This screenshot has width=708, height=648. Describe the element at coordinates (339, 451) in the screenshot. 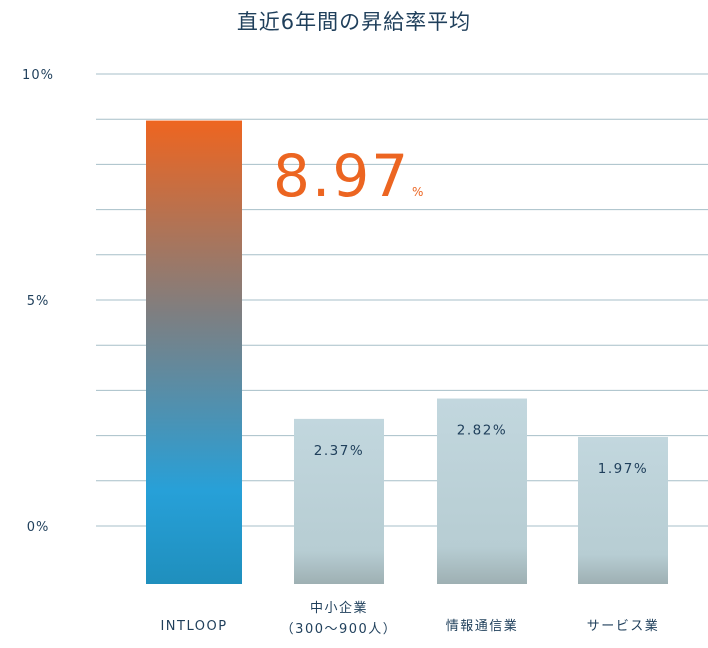

I see `value-label: 2.37%` at that location.